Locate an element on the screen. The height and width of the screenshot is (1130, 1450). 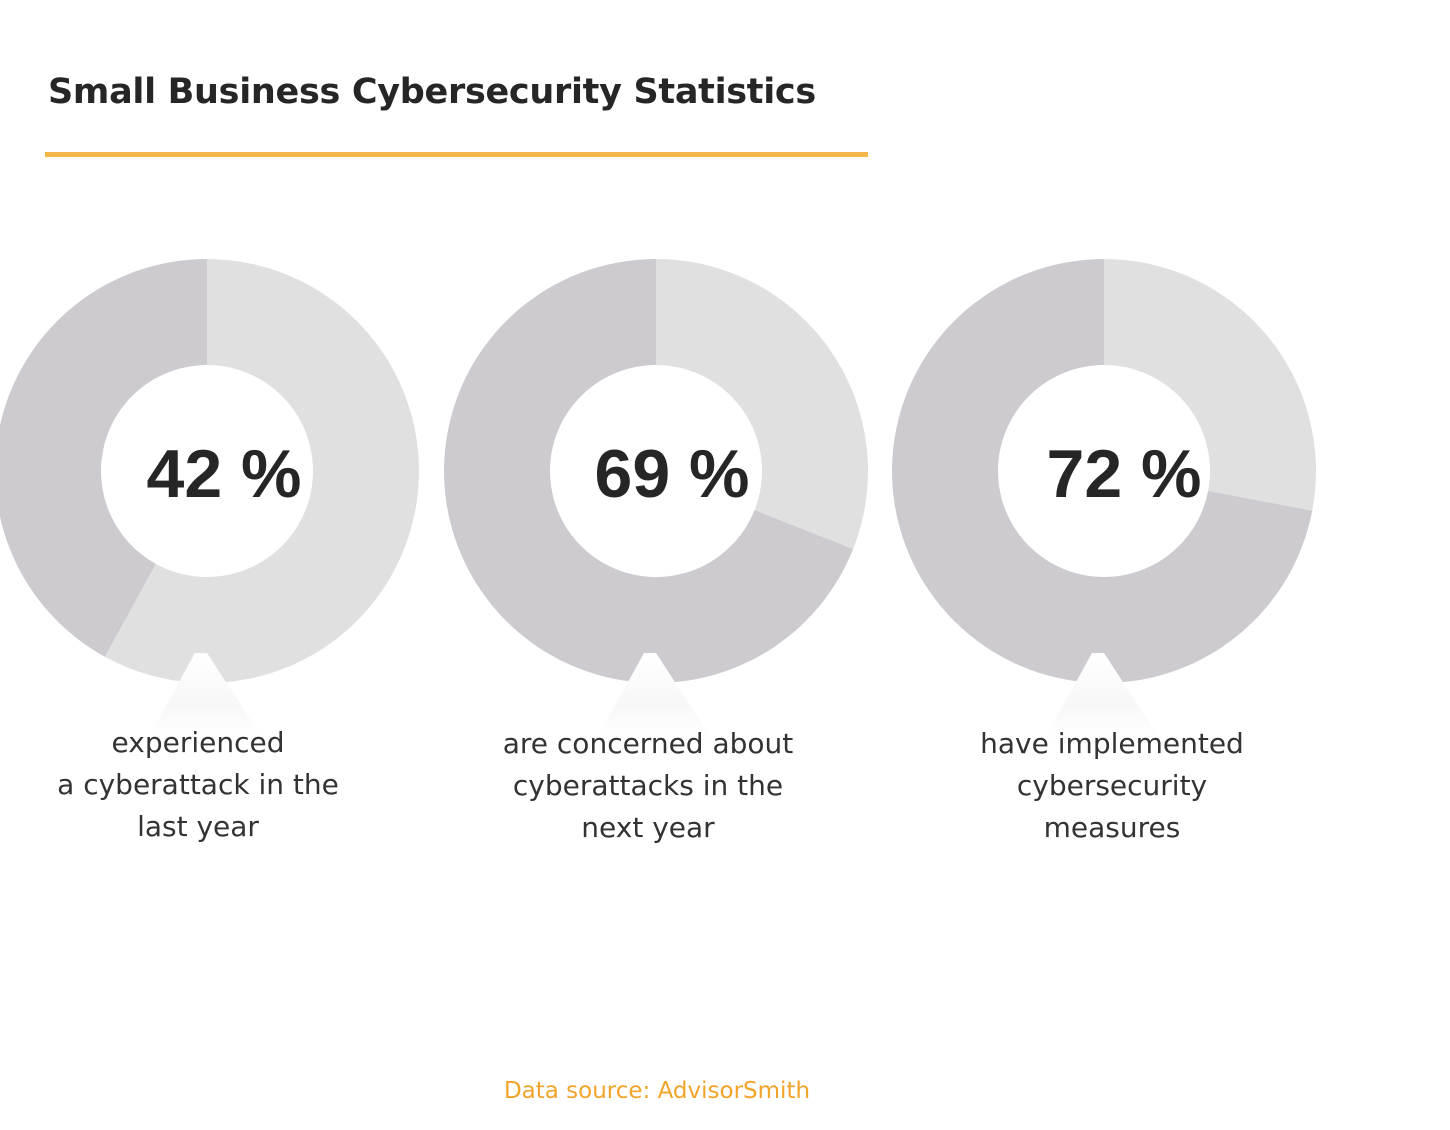
caption-line: have implemented is located at coordinates (1112, 743).